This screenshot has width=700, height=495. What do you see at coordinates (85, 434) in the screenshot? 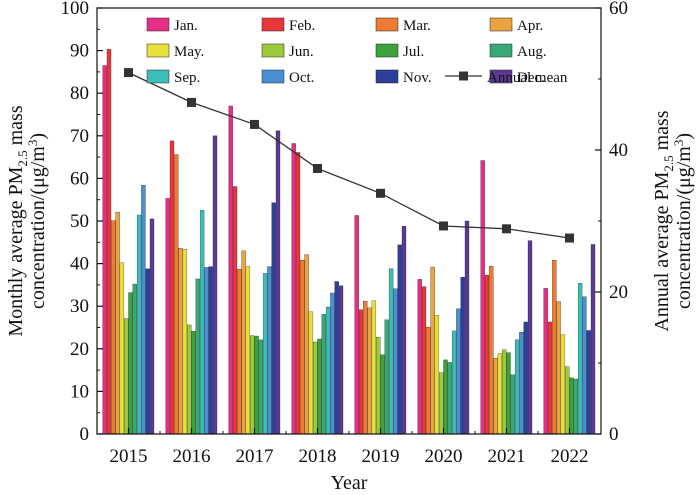
I see `y-tick-label: 0` at bounding box center [85, 434].